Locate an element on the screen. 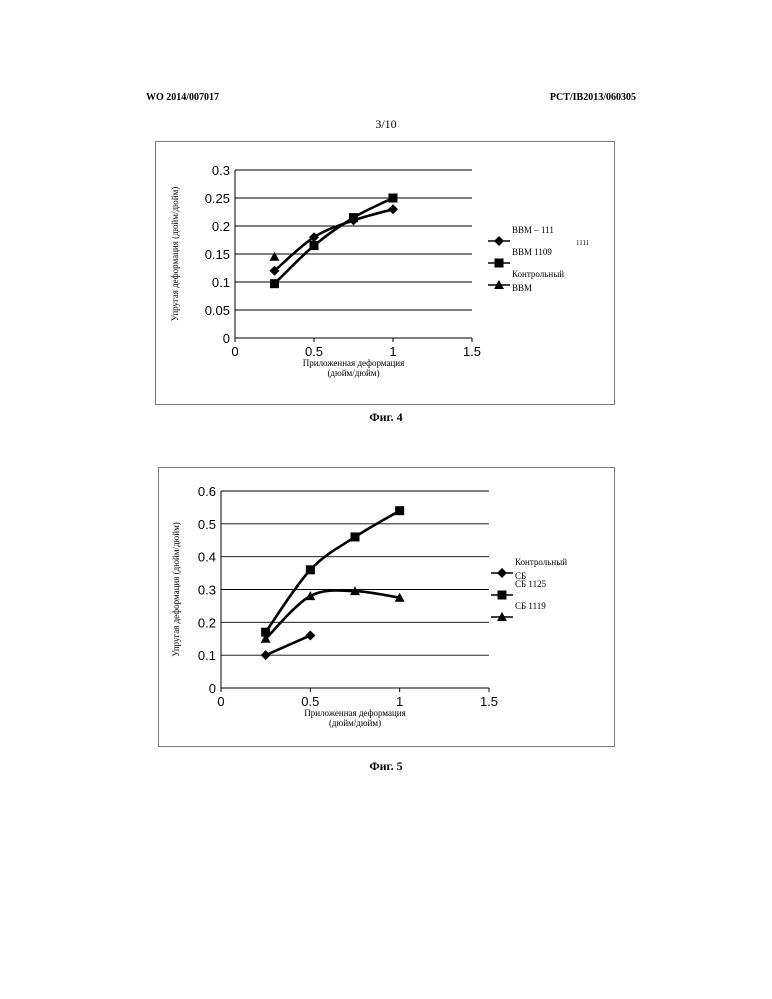  fig4-x-tick-label: 1.5 is located at coordinates (472, 351).